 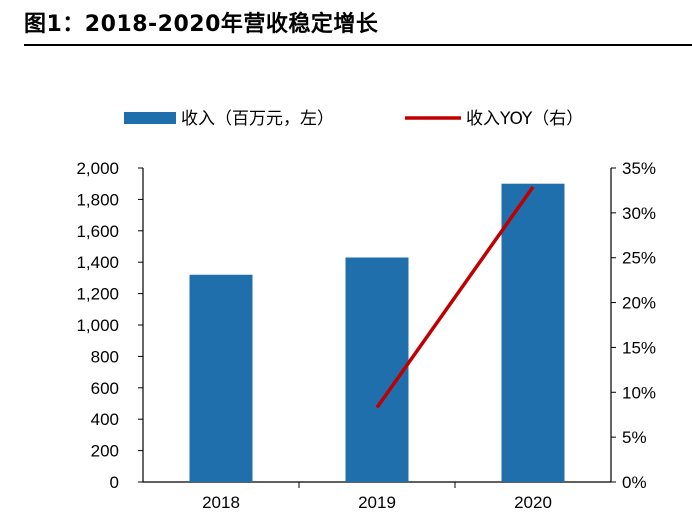 What do you see at coordinates (221, 502) in the screenshot?
I see `x-tick-label: 2018` at bounding box center [221, 502].